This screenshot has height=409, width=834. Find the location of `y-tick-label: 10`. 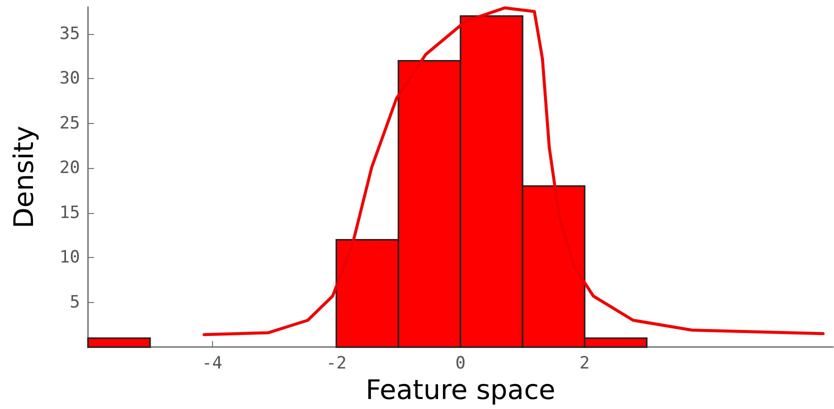

y-tick-label: 10 is located at coordinates (70, 258).